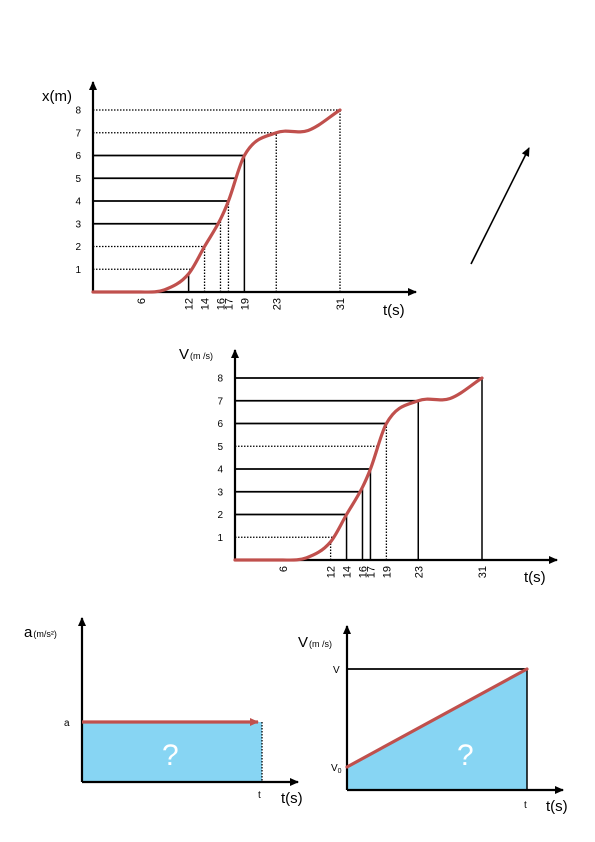 This screenshot has height=842, width=595. Describe the element at coordinates (500, 206) in the screenshot. I see `diagonal-arrow` at that location.